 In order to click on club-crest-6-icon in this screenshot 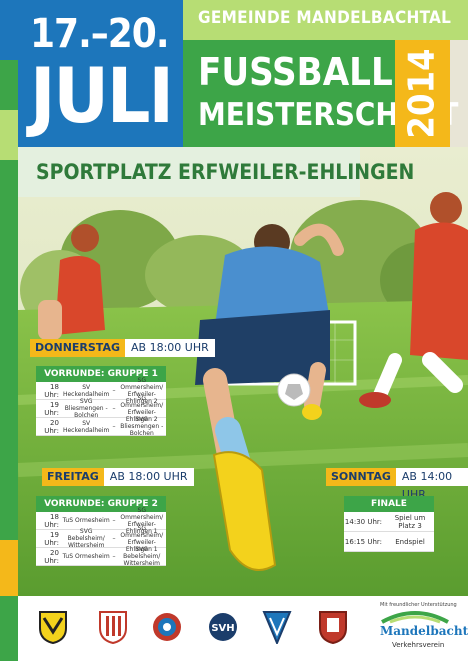, I will do `click(333, 627)`.